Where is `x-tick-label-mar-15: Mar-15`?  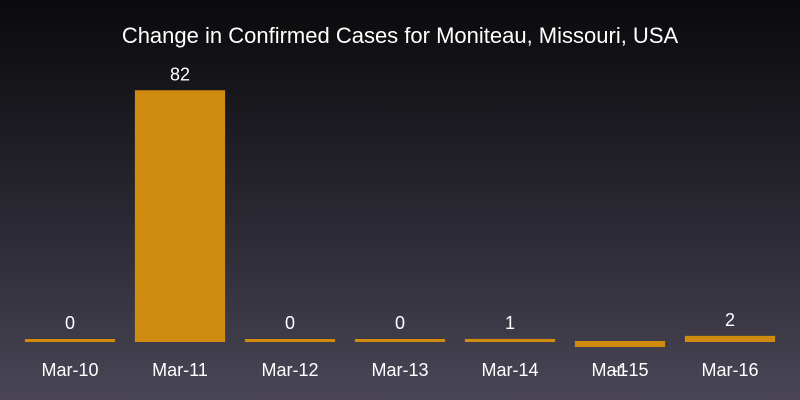 x-tick-label-mar-15: Mar-15 is located at coordinates (619, 370).